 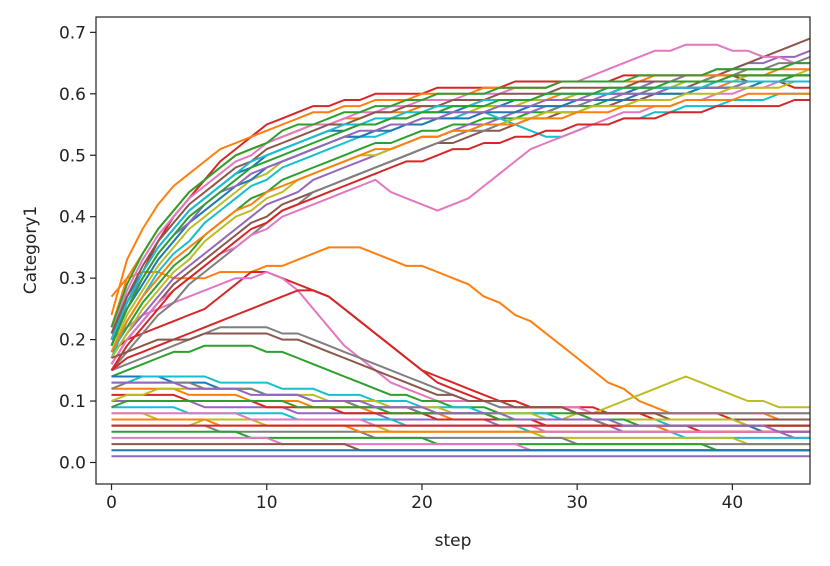 What do you see at coordinates (267, 503) in the screenshot?
I see `x-tick-label-2: 10` at bounding box center [267, 503].